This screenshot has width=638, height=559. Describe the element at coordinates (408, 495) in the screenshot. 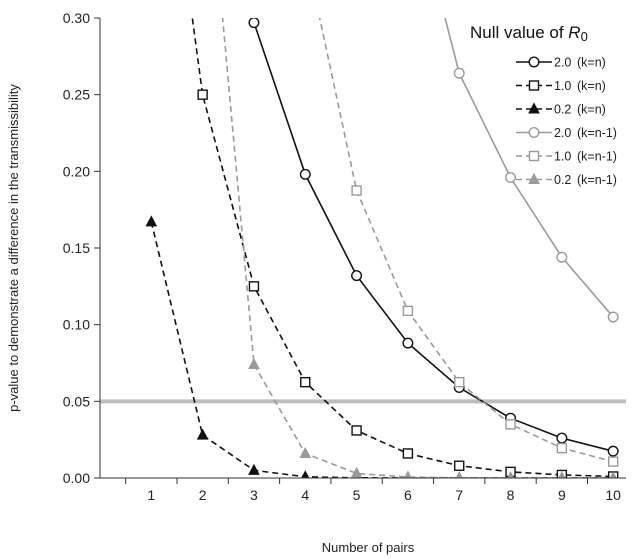

I see `x-tick-label: 6` at that location.